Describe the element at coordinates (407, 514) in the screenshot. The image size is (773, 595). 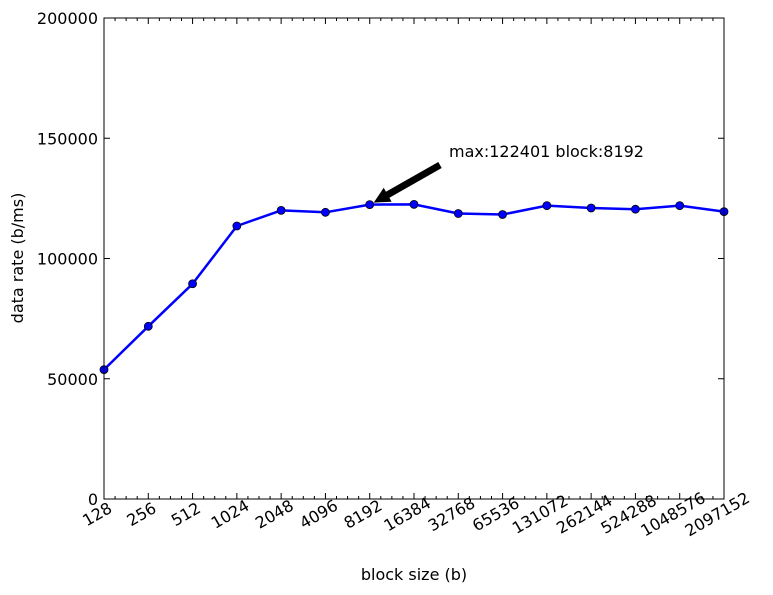
I see `x-tick-label: 16384` at that location.